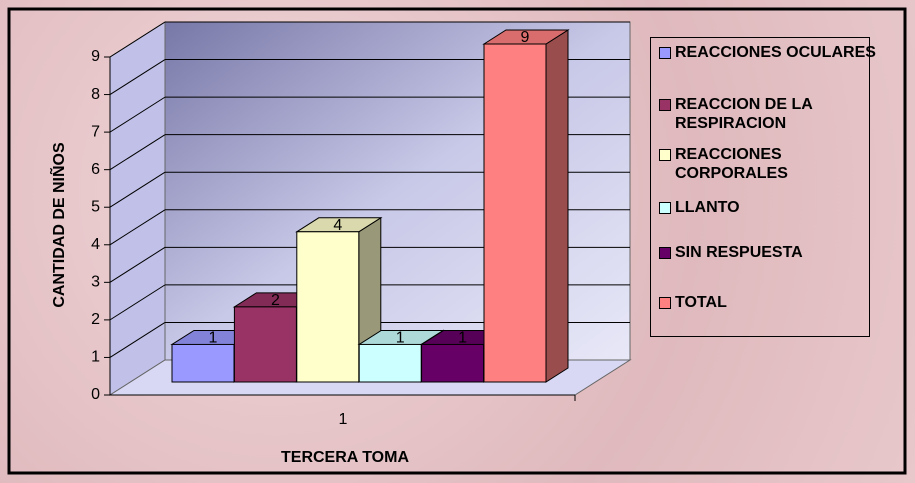  What do you see at coordinates (95, 169) in the screenshot?
I see `y-tick-label: 6` at bounding box center [95, 169].